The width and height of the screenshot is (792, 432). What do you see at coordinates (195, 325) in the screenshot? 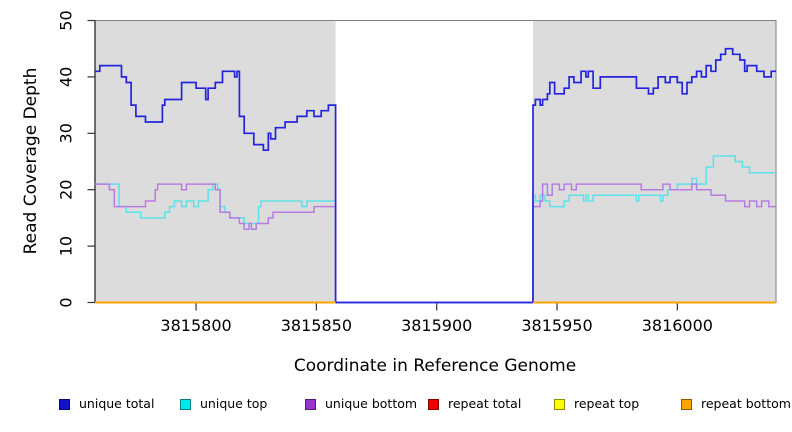
I see `x-tick-label: 3815800` at bounding box center [195, 325].